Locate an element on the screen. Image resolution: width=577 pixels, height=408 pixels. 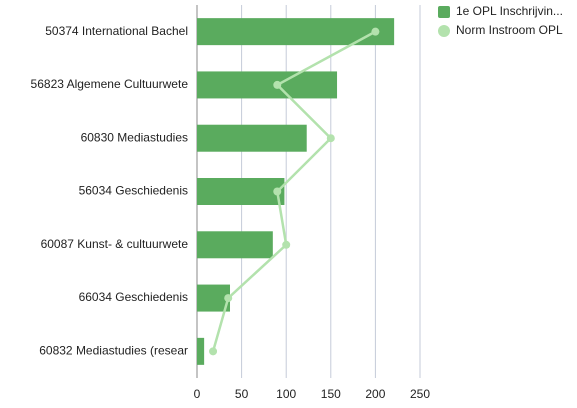
x-tick-label: 150 is located at coordinates (331, 394).